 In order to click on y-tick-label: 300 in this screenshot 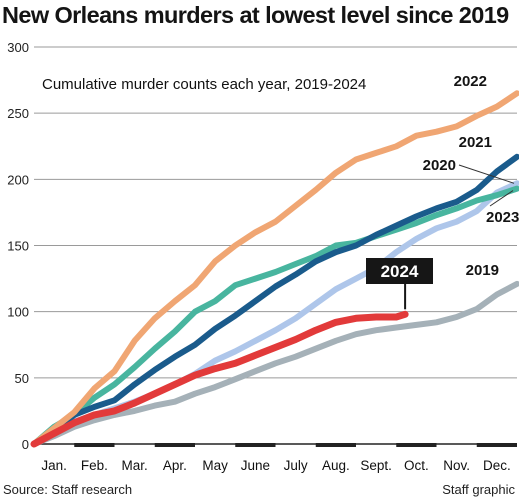, I will do `click(18, 47)`.